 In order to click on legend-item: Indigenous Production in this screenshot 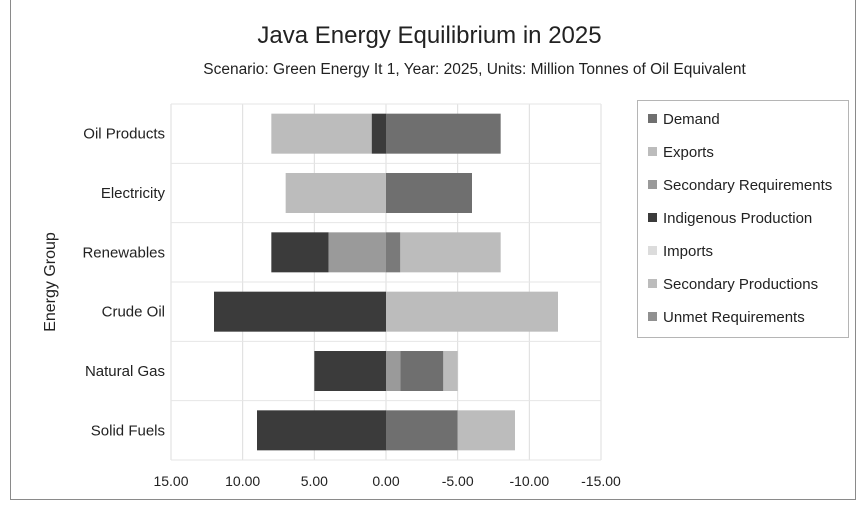, I will do `click(730, 218)`.